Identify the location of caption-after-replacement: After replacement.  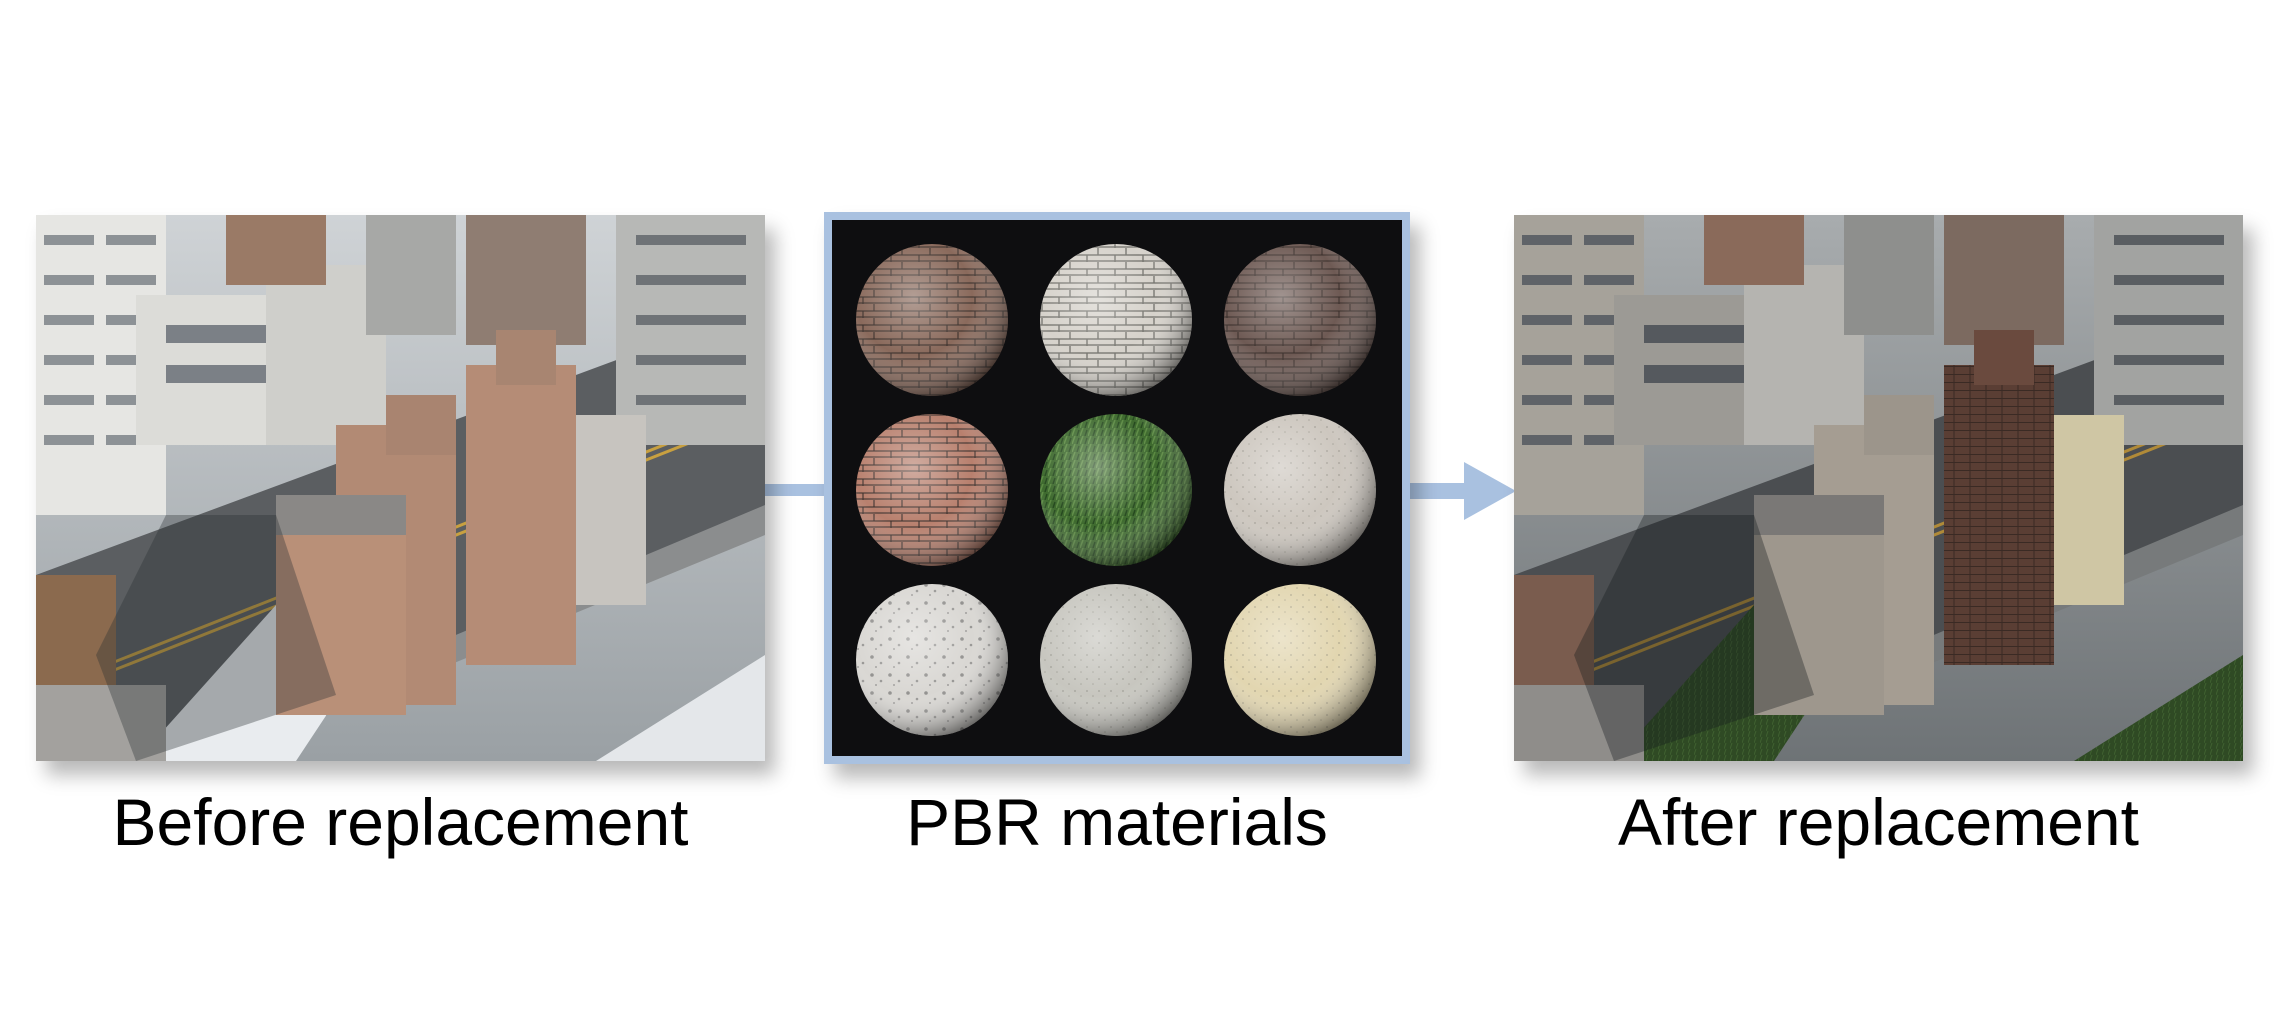
(1878, 822).